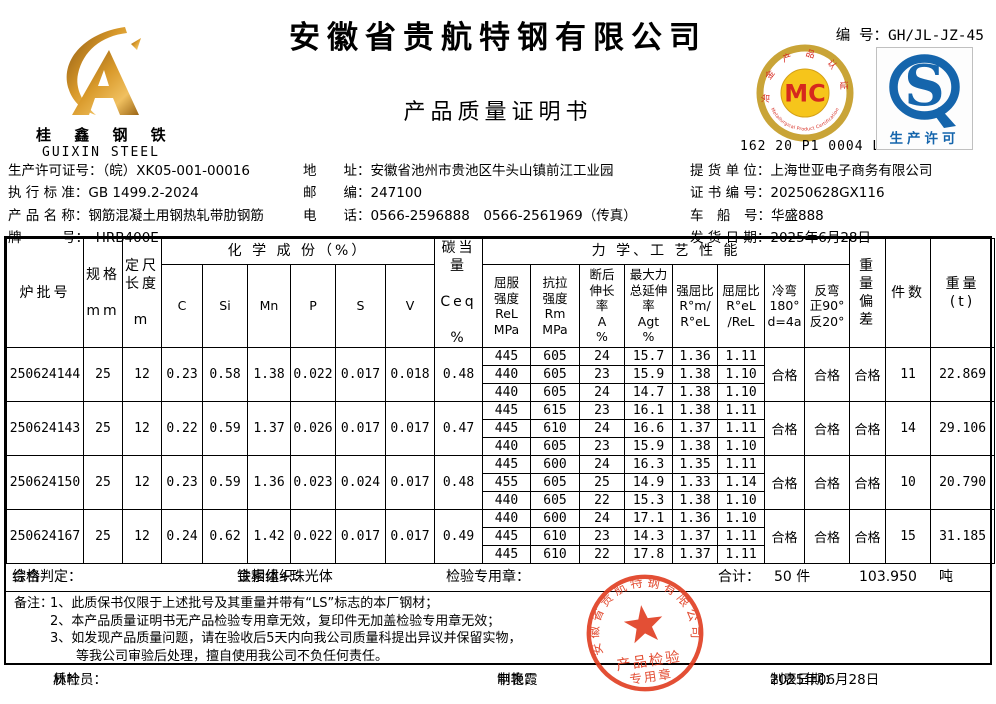 The width and height of the screenshot is (996, 704). Describe the element at coordinates (458, 536) in the screenshot. I see `cell-ceq: 0.49` at that location.